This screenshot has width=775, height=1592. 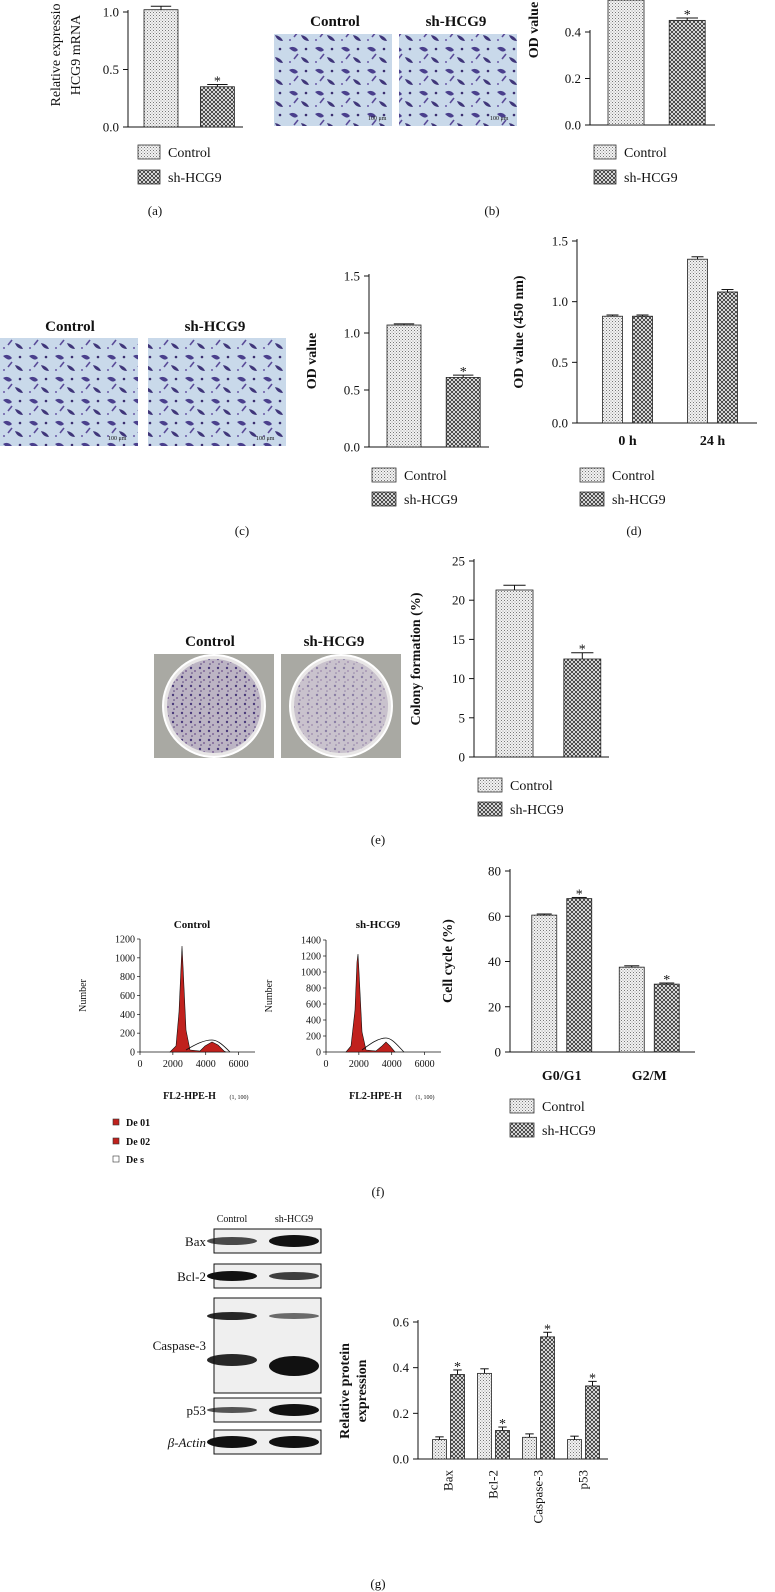 What do you see at coordinates (265, 439) in the screenshot?
I see `scalebar-label-treat-c: 100 μm` at bounding box center [265, 439].